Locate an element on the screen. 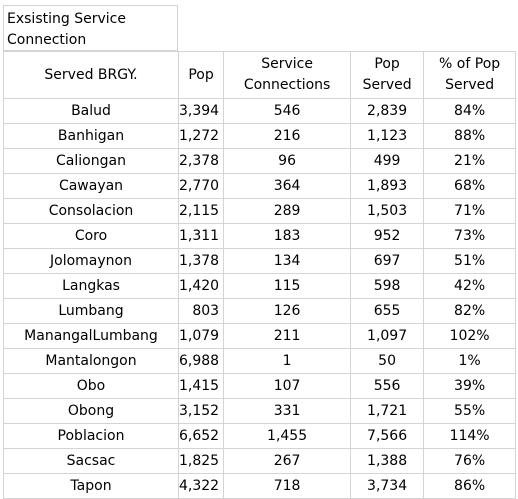  table-row: Lumbang 803 126 655 82% is located at coordinates (260, 311).